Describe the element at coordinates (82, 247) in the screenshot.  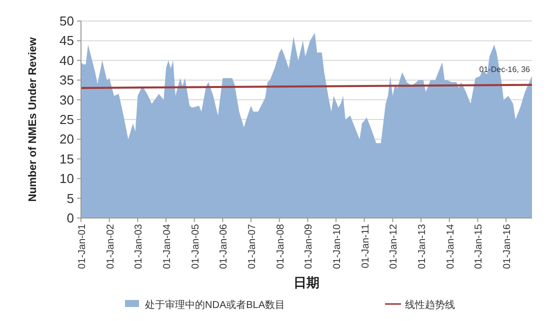
I see `x-tick-label: 01-Jan-01` at that location.